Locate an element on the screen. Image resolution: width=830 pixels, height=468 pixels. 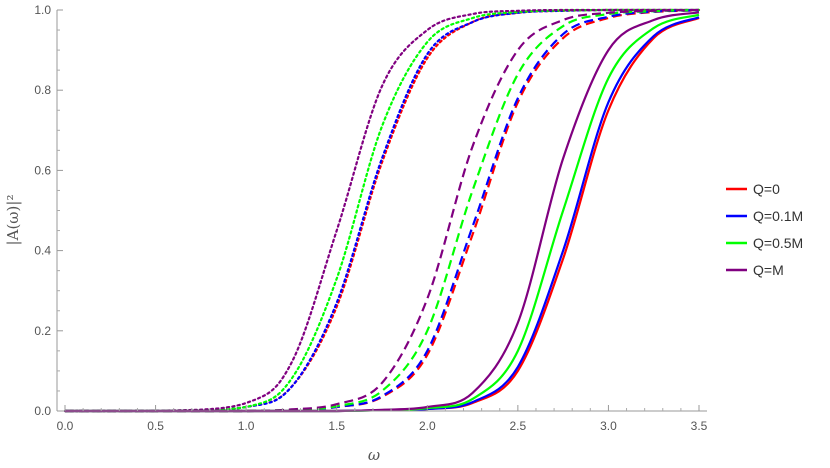
legend-item: Q=M is located at coordinates (755, 270).